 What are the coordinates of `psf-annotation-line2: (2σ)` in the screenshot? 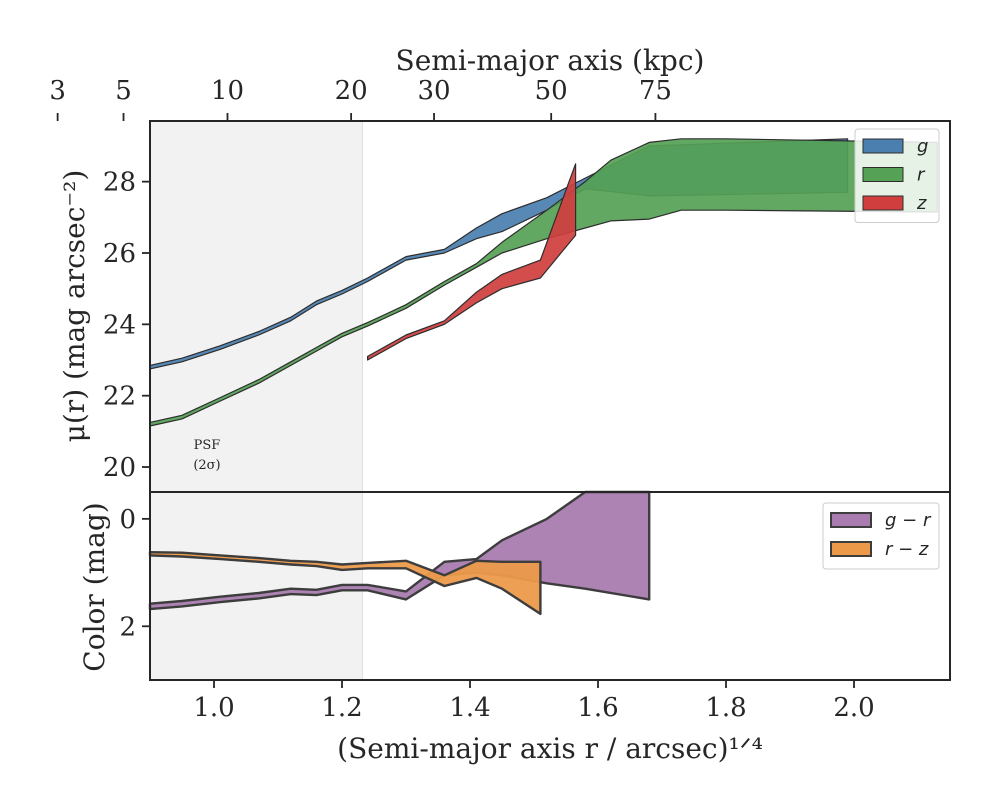 It's located at (206, 465).